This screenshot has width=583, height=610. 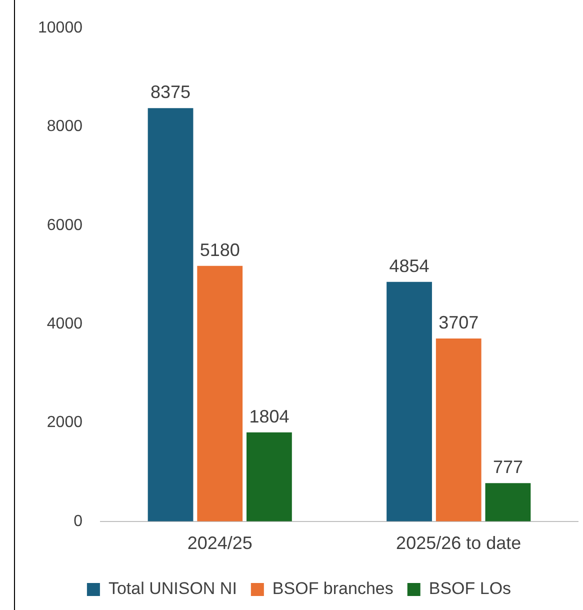 I want to click on data-label: 4854, so click(x=409, y=266).